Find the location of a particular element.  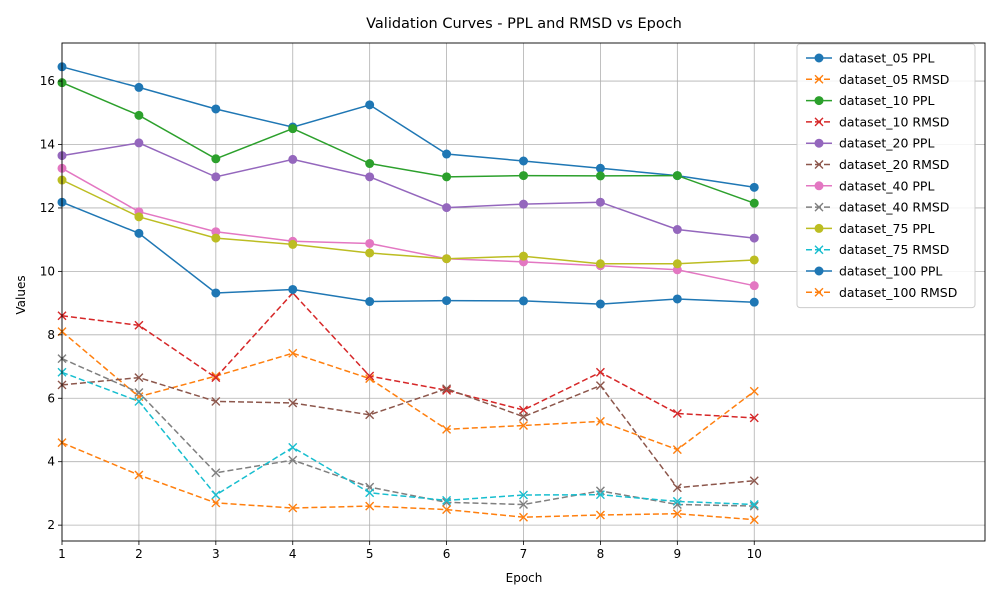

legend-item: dataset_05 PPL is located at coordinates (870, 58).